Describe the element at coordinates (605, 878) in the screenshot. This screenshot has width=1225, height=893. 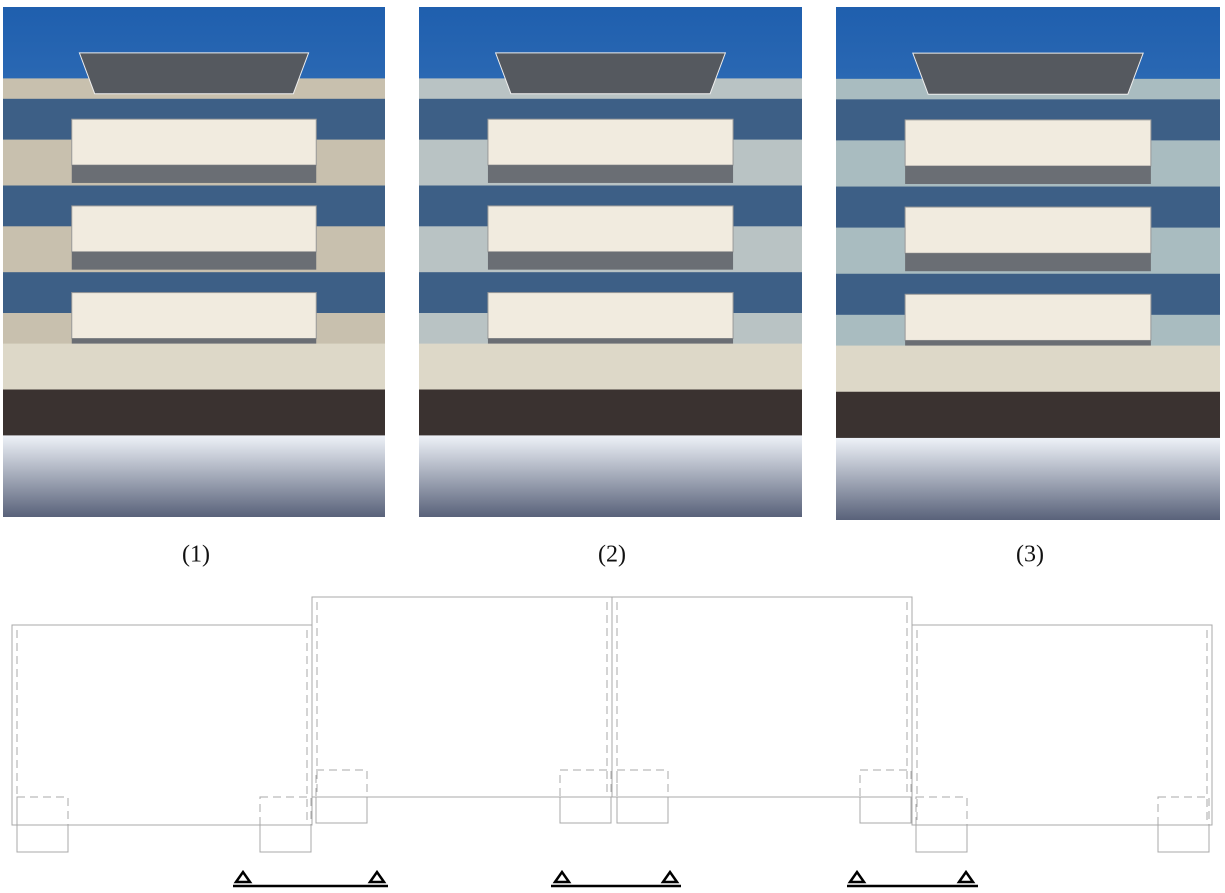
I see `viewpoints` at that location.